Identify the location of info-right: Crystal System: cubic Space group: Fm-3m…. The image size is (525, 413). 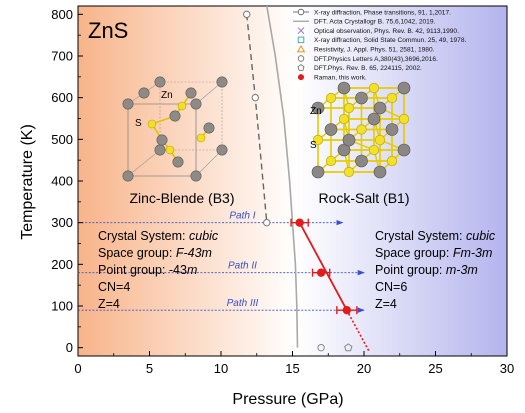
(435, 270).